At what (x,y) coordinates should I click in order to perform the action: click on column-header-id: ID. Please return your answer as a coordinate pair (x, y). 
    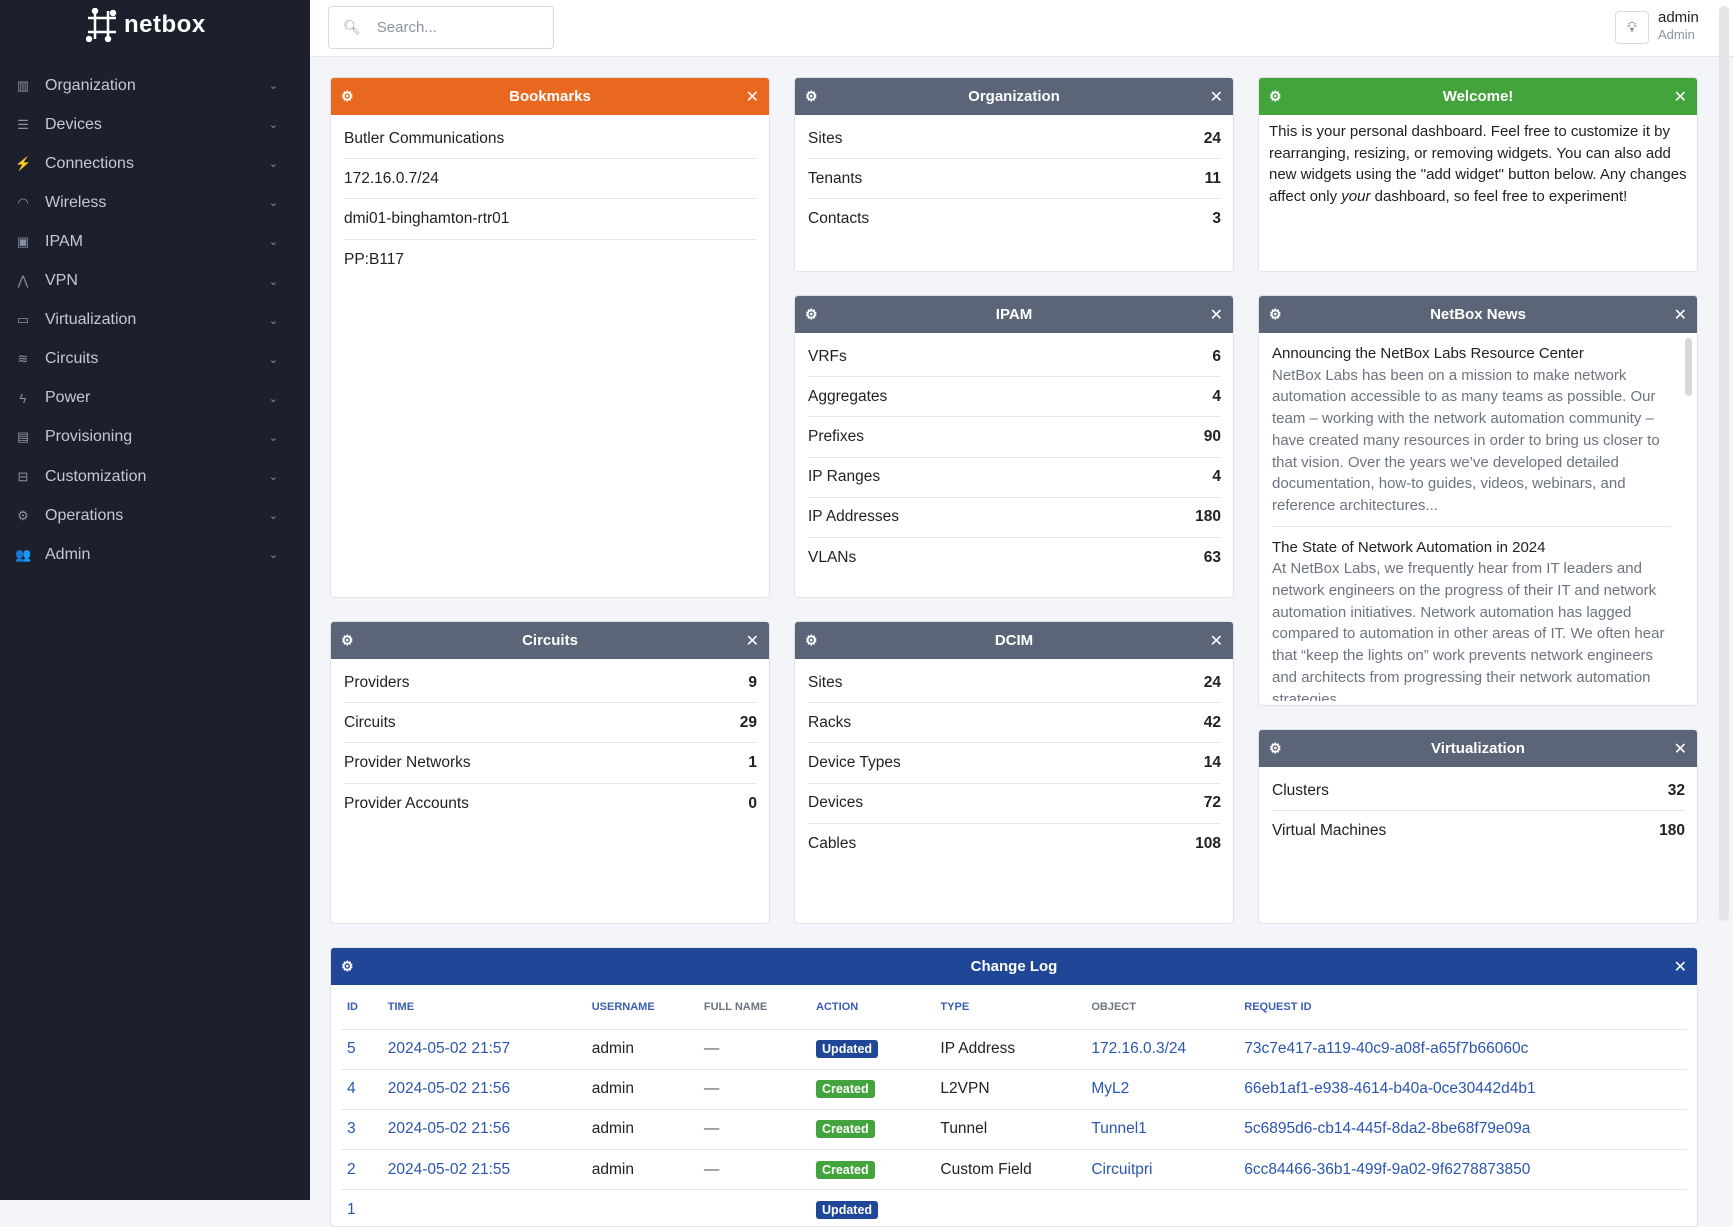
    Looking at the image, I should click on (361, 1007).